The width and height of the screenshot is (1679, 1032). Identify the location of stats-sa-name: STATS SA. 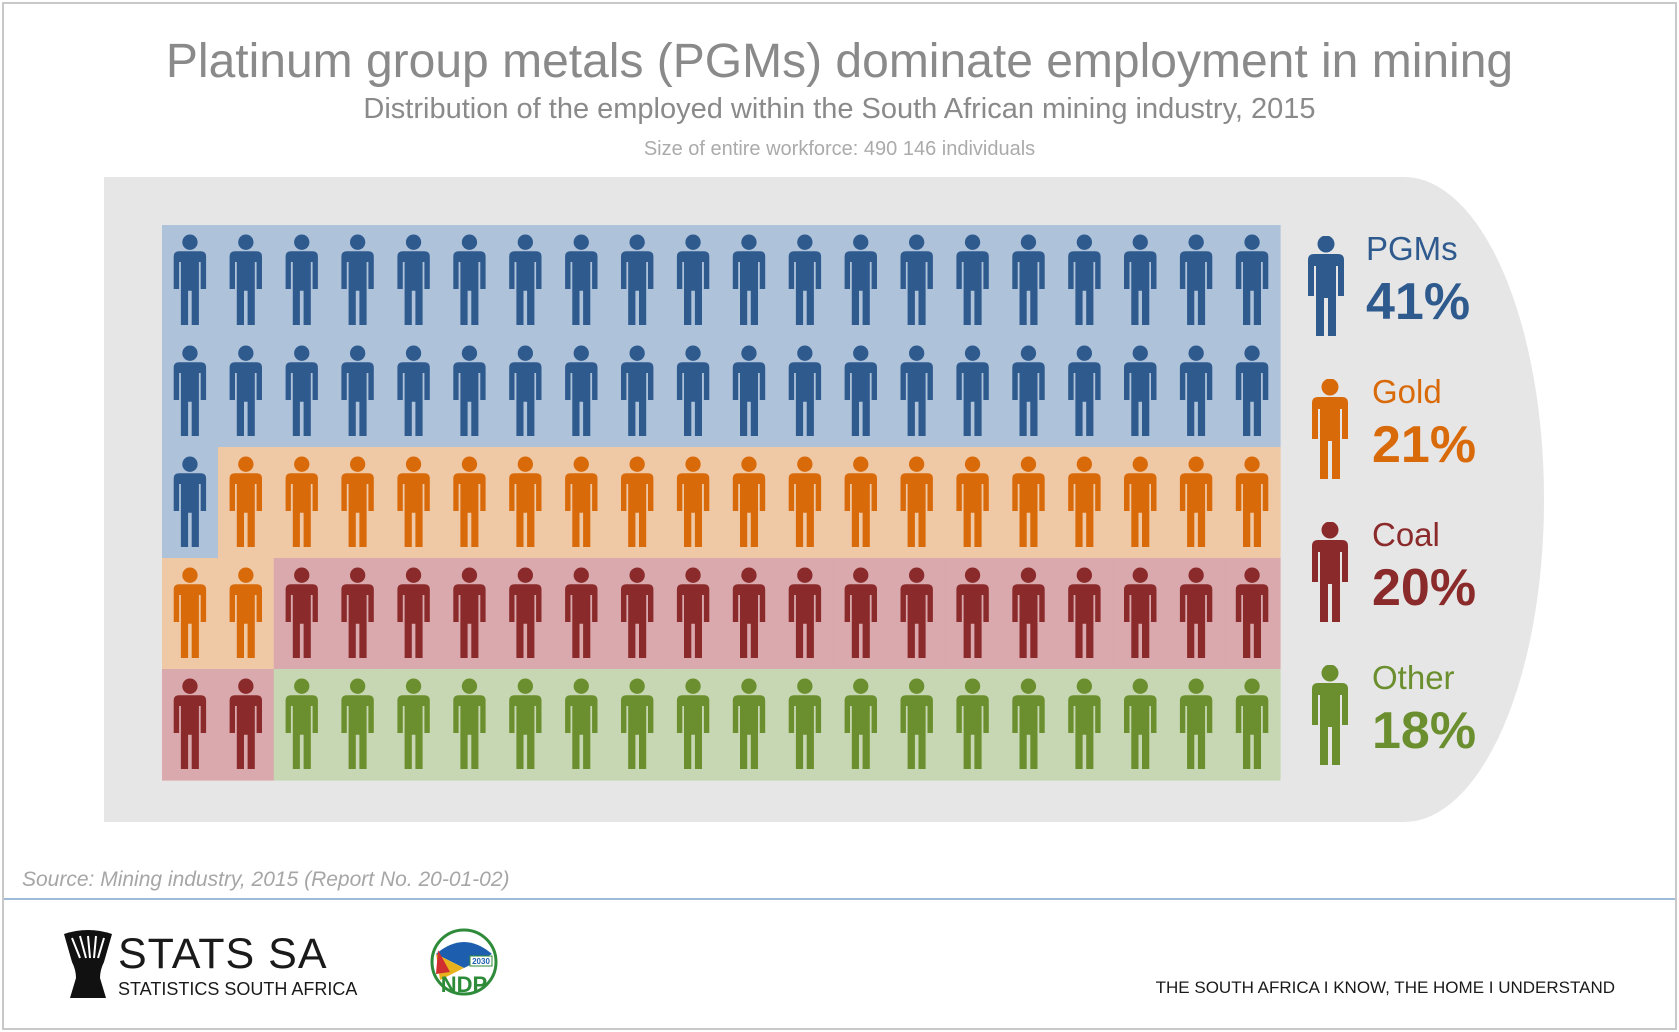
(223, 954).